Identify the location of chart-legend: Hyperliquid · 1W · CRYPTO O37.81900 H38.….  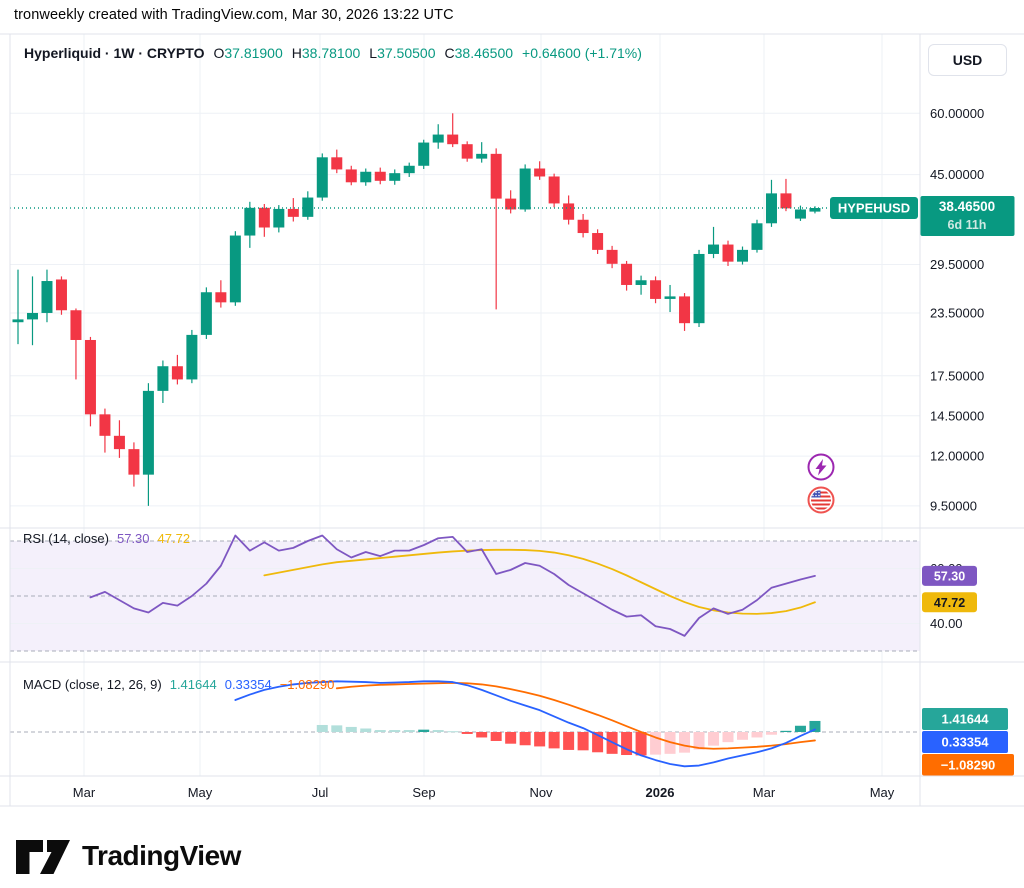
(333, 53).